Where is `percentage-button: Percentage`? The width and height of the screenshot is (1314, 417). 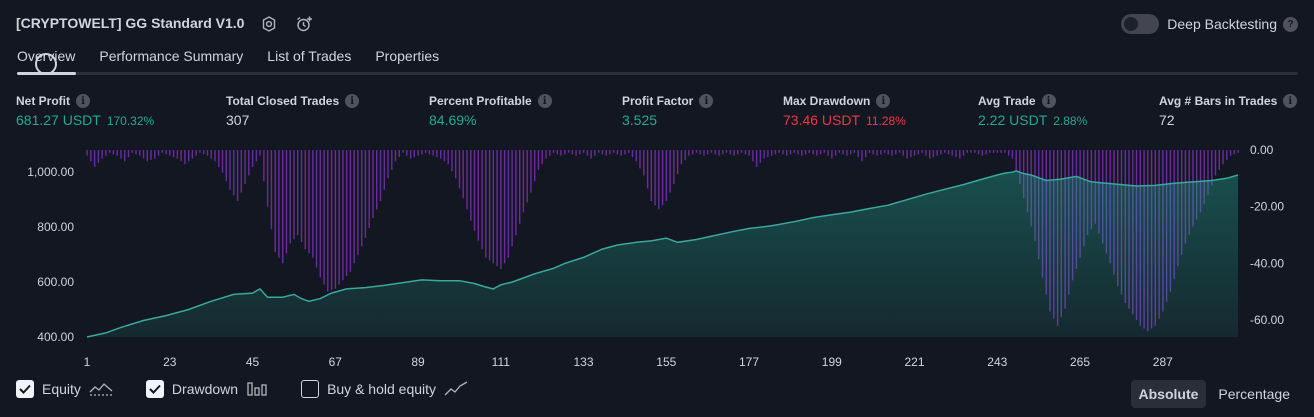
percentage-button: Percentage is located at coordinates (1254, 394).